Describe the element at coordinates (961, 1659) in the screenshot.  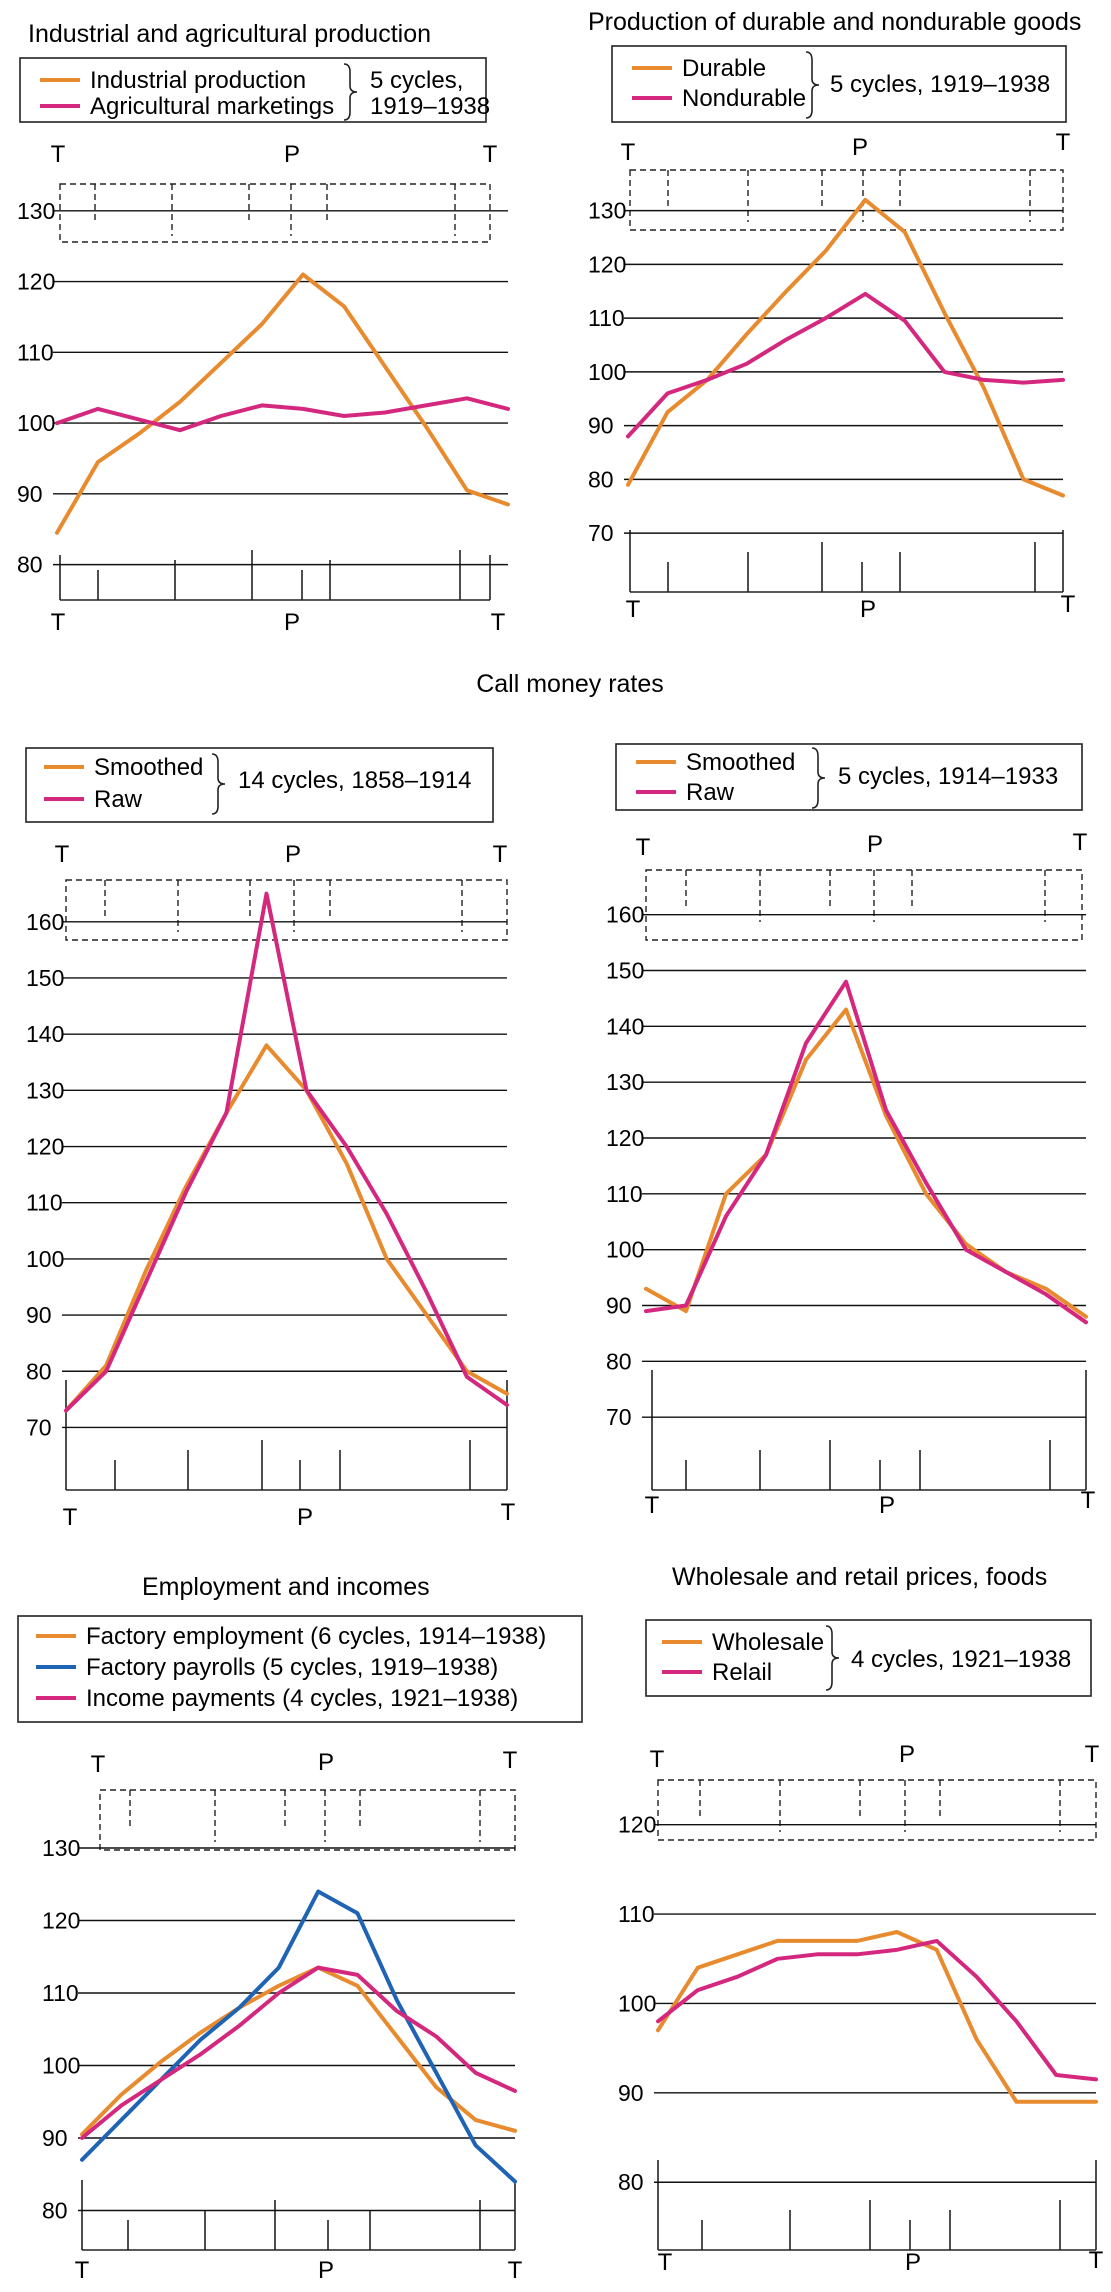
I see `legend-note: 4 cycles, 1921–1938` at that location.